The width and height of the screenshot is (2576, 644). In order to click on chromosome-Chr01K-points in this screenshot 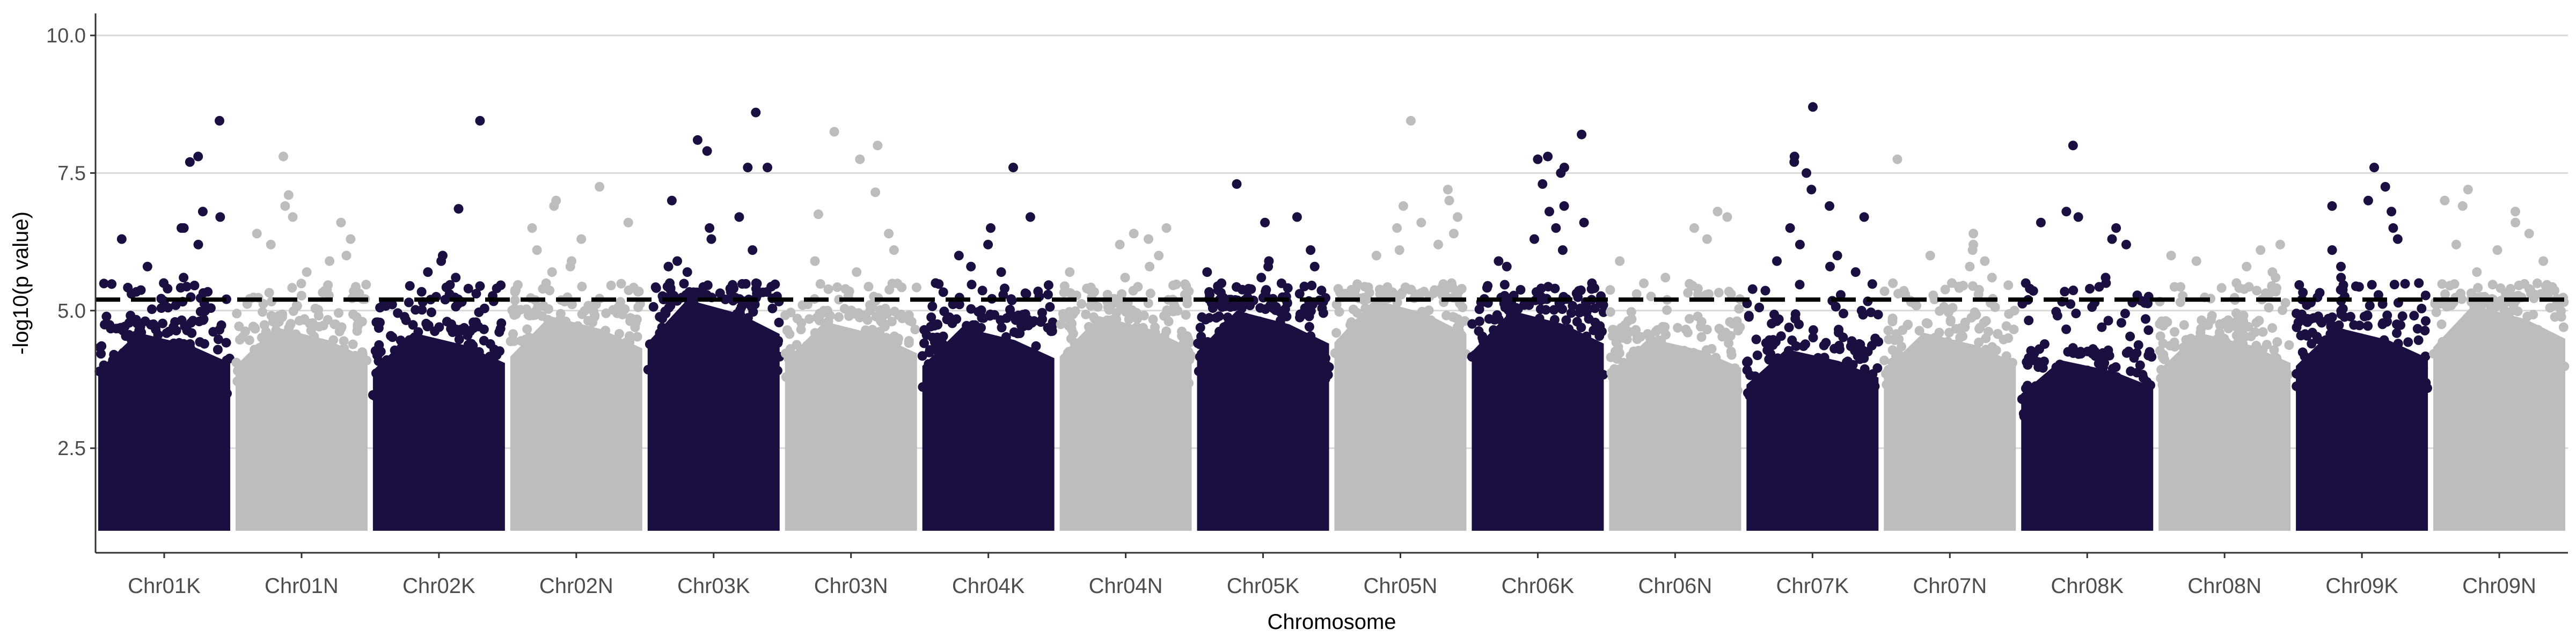, I will do `click(164, 323)`.